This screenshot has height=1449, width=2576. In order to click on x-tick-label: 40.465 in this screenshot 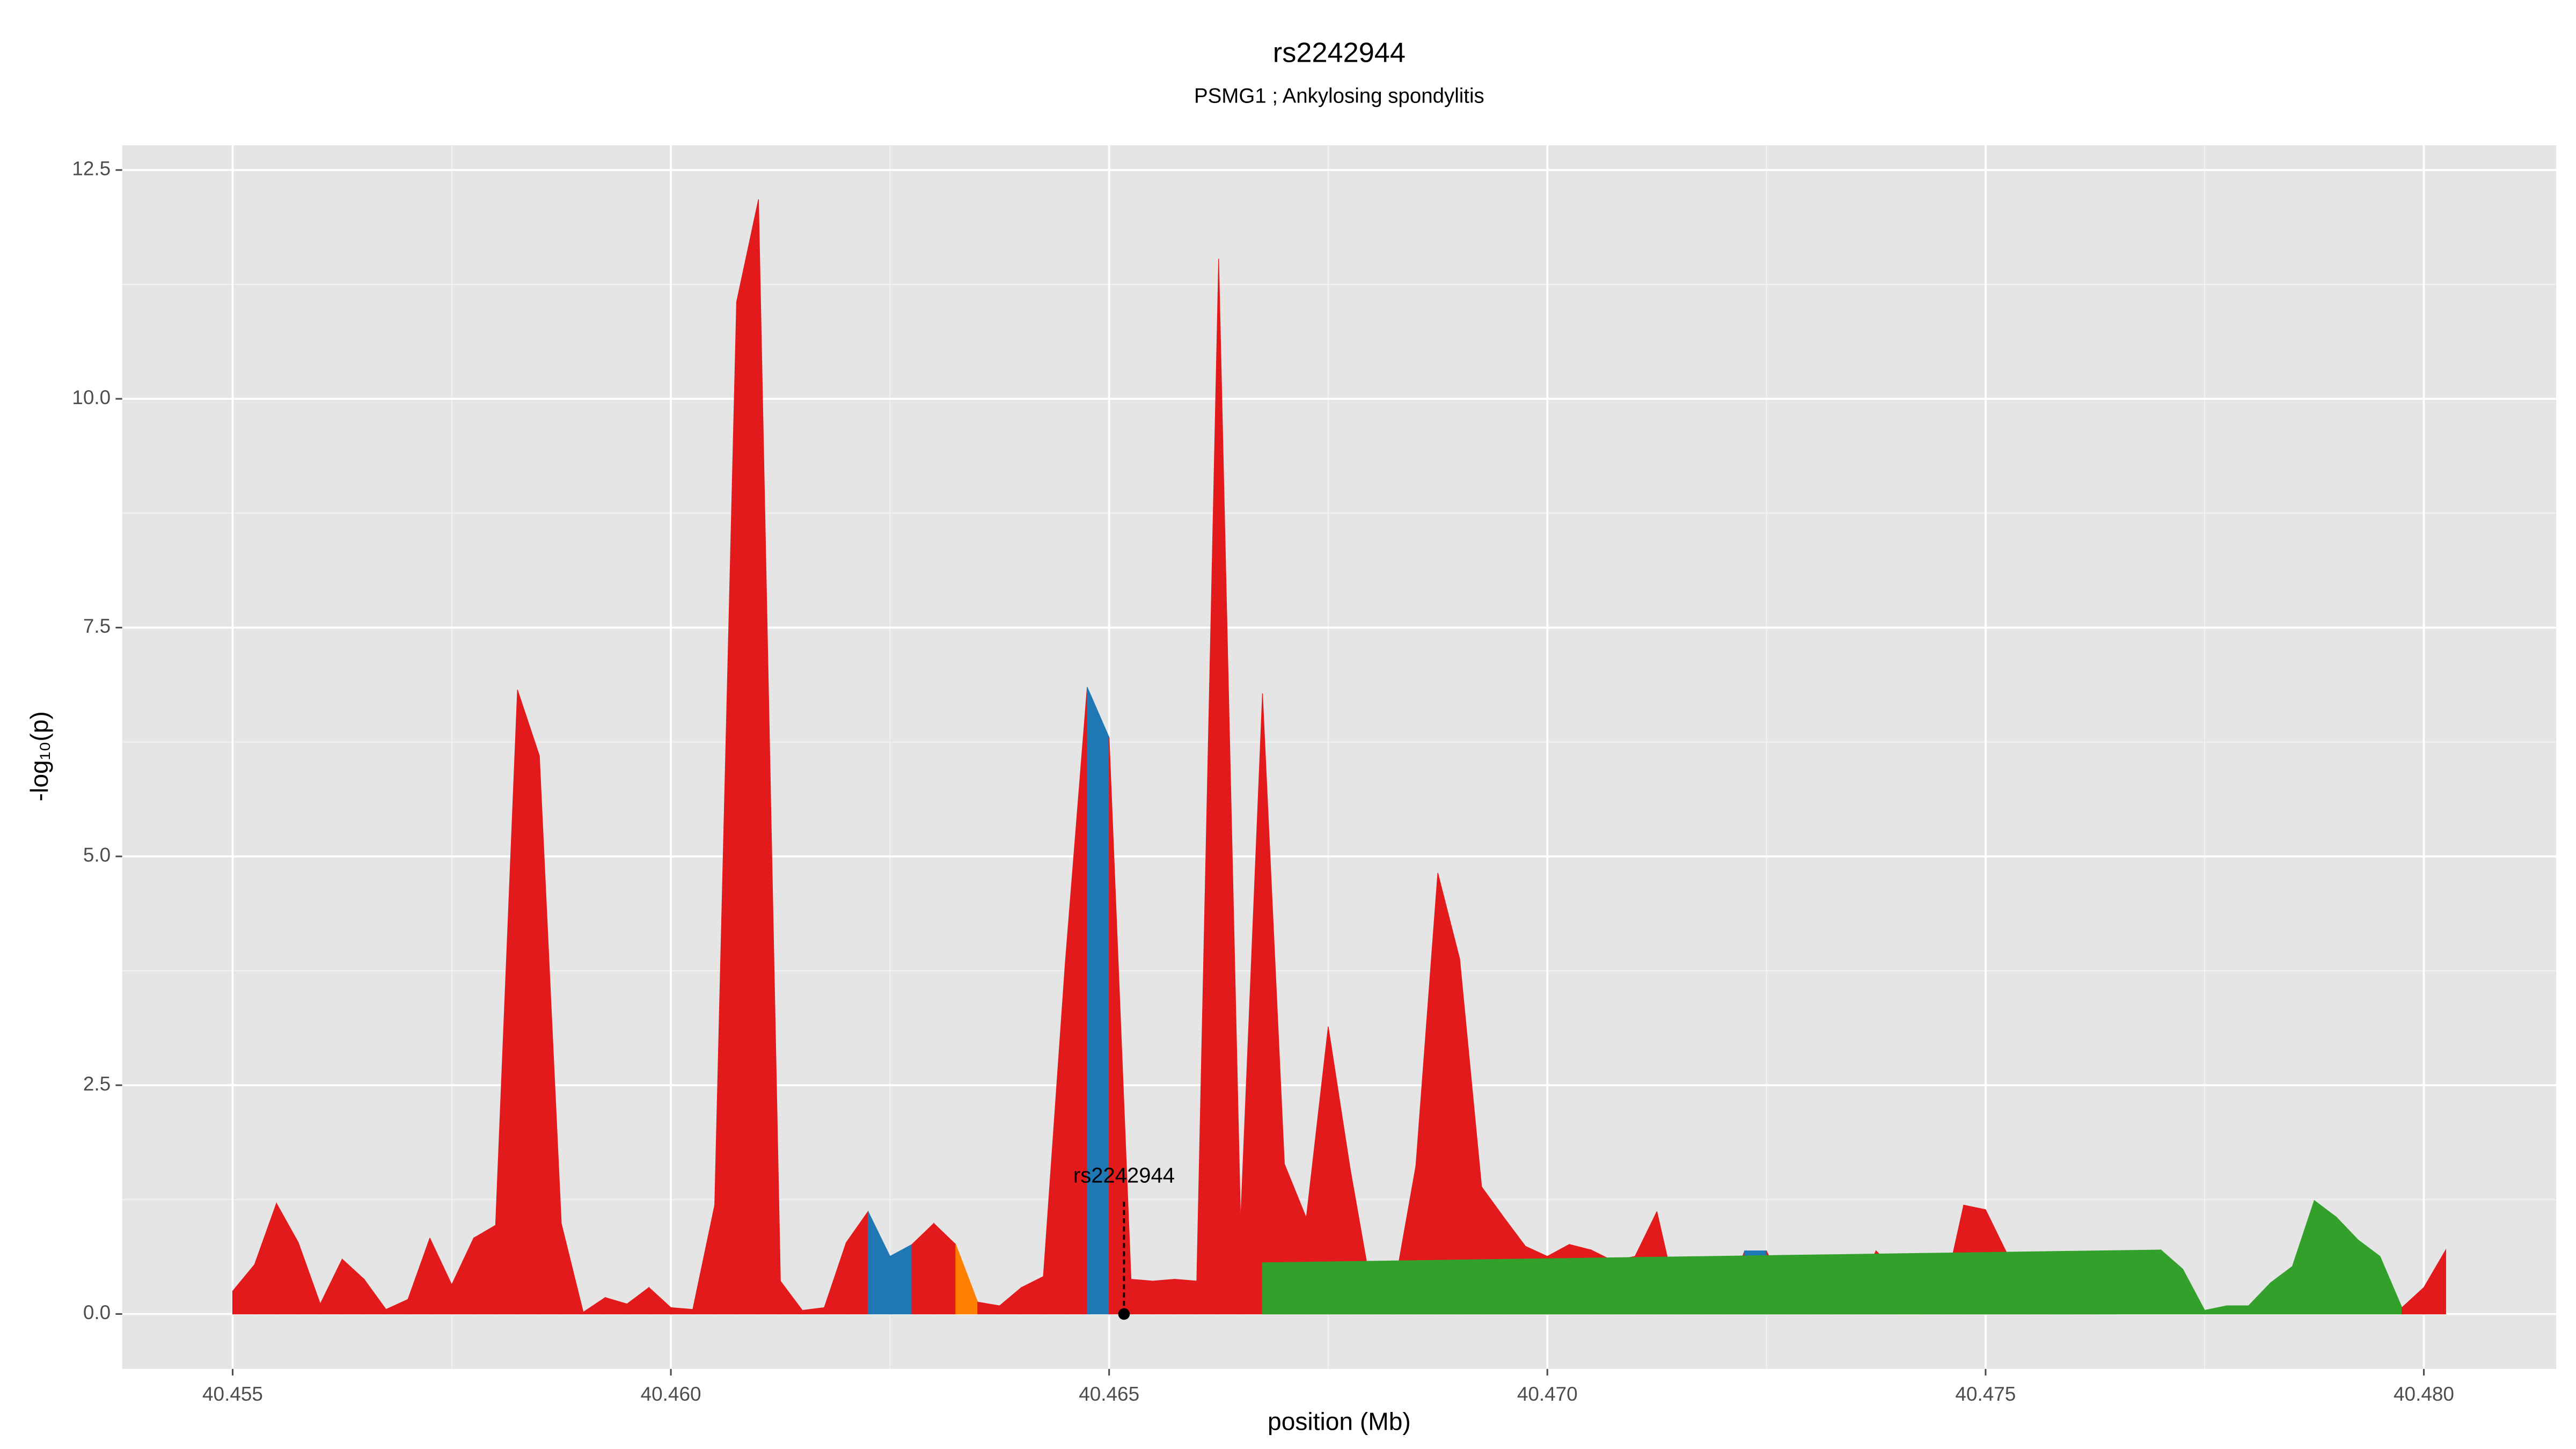, I will do `click(1109, 1394)`.